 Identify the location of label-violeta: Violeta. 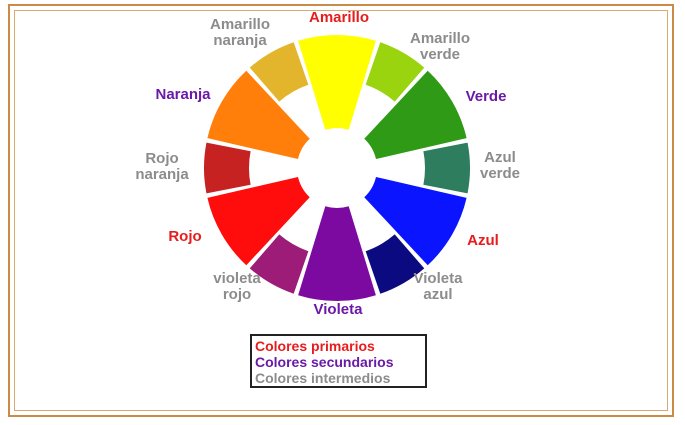
(339, 309).